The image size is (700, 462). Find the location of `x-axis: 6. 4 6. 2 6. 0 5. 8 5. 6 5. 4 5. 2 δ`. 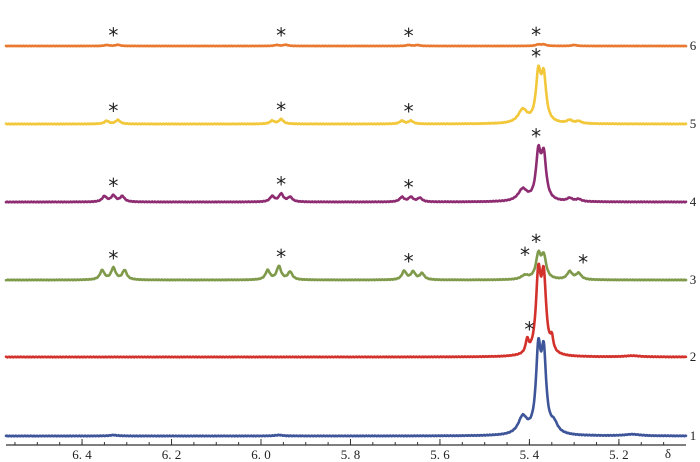

x-axis: 6. 4 6. 2 6. 0 5. 8 5. 6 5. 4 5. 2 δ is located at coordinates (346, 450).